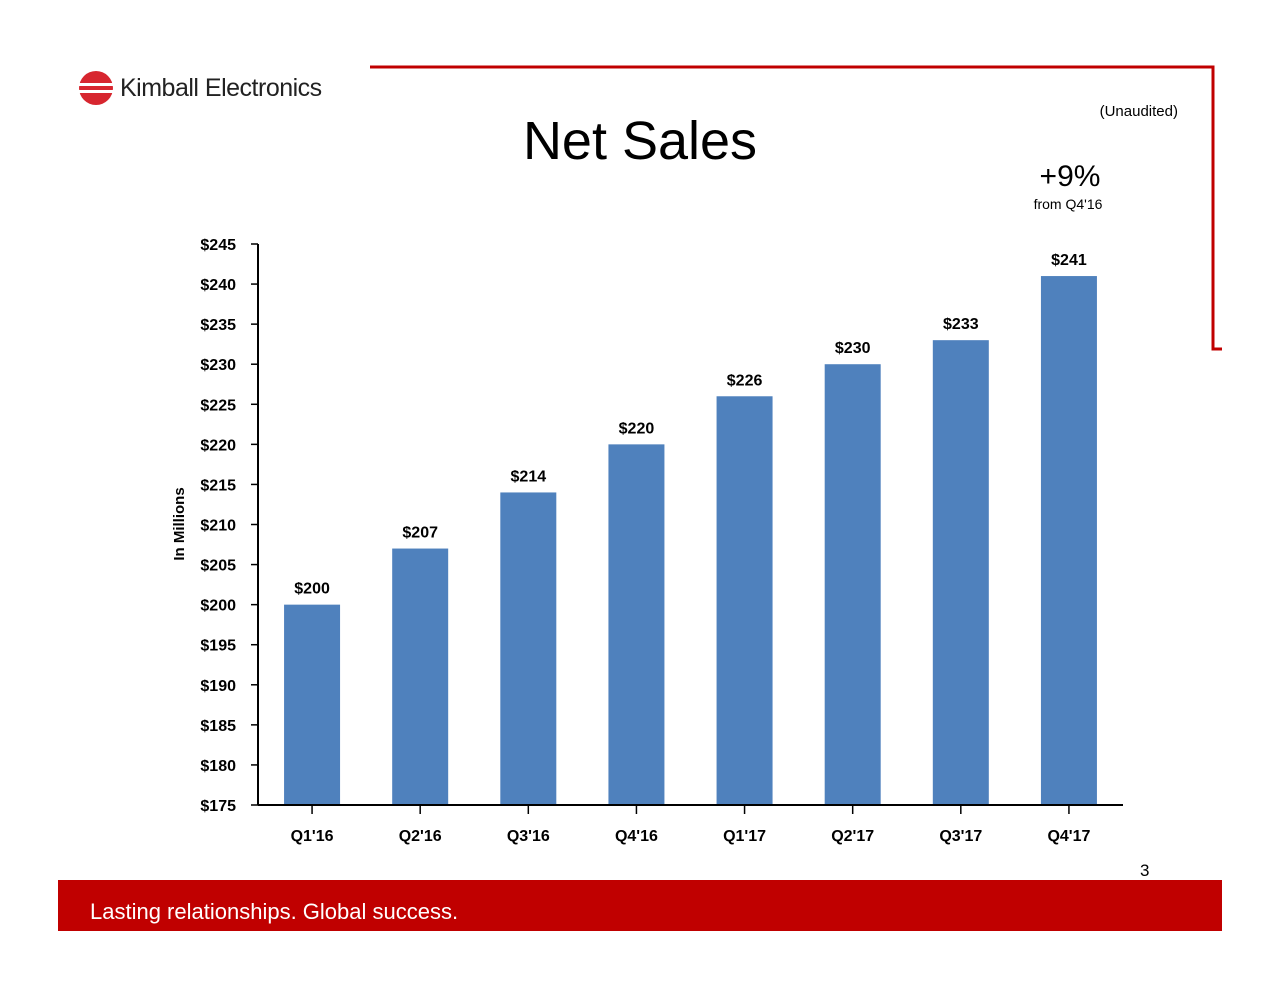 The width and height of the screenshot is (1280, 989). What do you see at coordinates (218, 405) in the screenshot?
I see `y-tick-label: $225` at bounding box center [218, 405].